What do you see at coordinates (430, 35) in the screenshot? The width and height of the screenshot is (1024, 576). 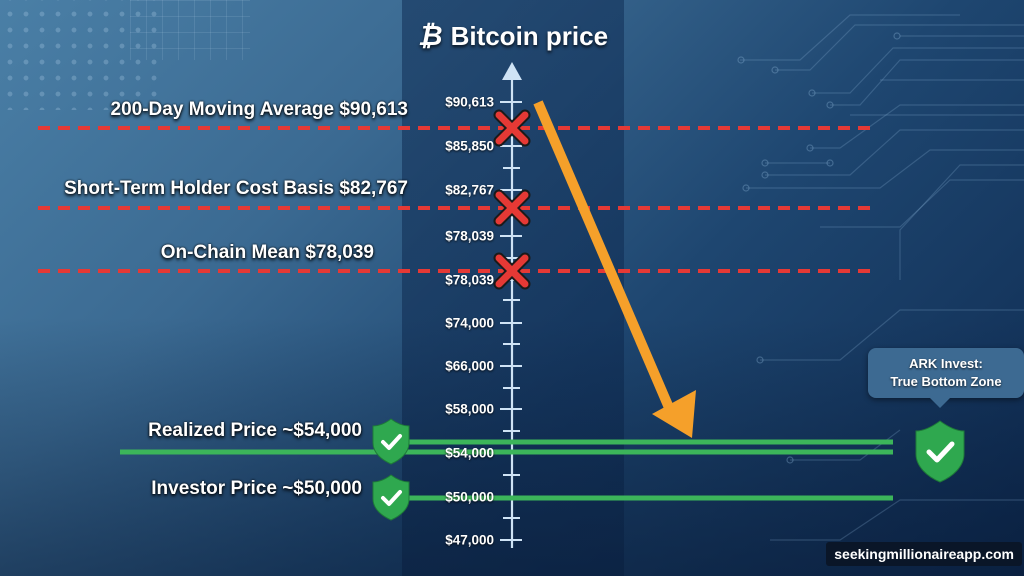 I see `bitcoin-icon: ₿` at bounding box center [430, 35].